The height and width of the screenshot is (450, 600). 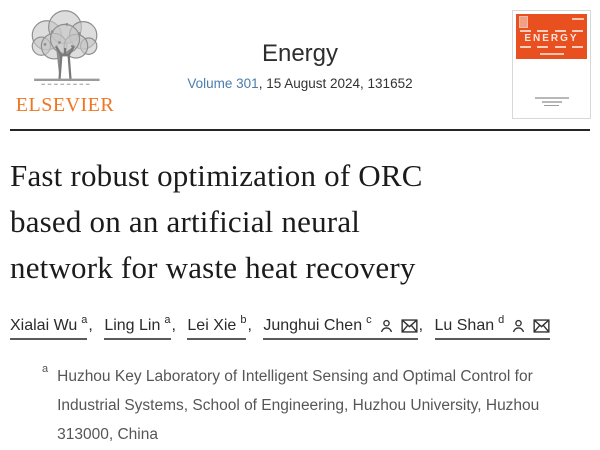 I want to click on author-link-lu-shan: Lu Shan d, so click(x=492, y=327).